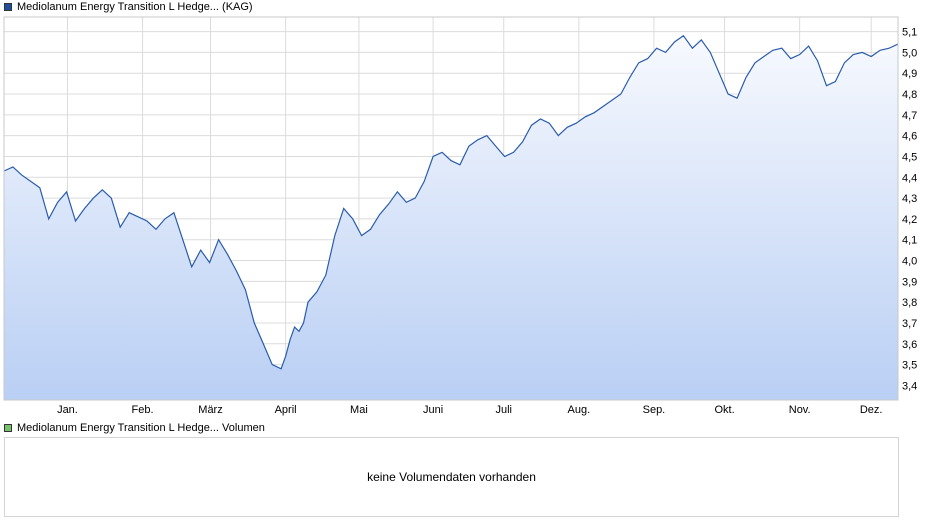  What do you see at coordinates (909, 116) in the screenshot?
I see `y-tick-label: 4,7` at bounding box center [909, 116].